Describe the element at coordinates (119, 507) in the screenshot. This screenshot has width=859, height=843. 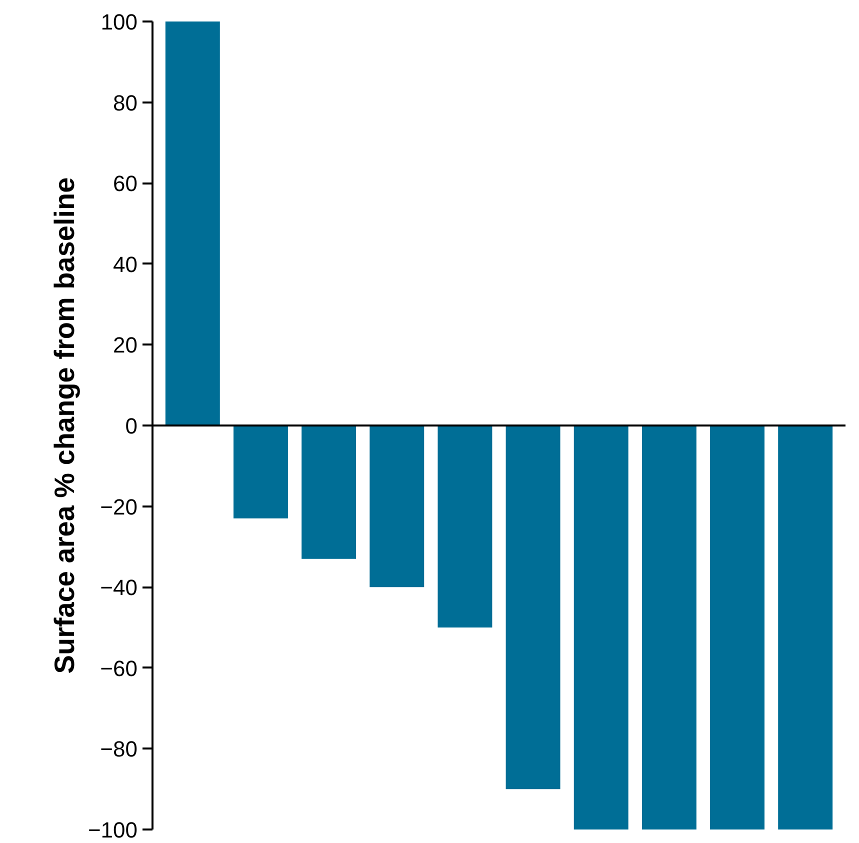
I see `y-tick-label: −20` at that location.